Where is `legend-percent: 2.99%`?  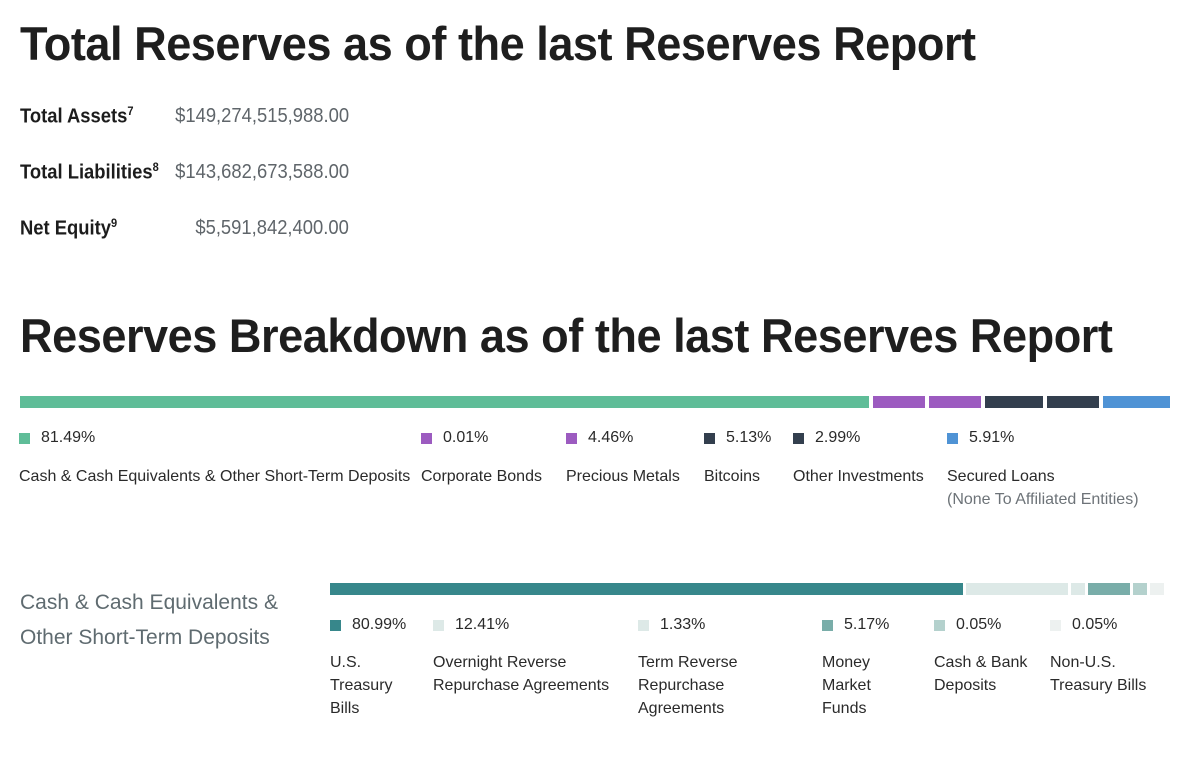
legend-percent: 2.99% is located at coordinates (858, 438).